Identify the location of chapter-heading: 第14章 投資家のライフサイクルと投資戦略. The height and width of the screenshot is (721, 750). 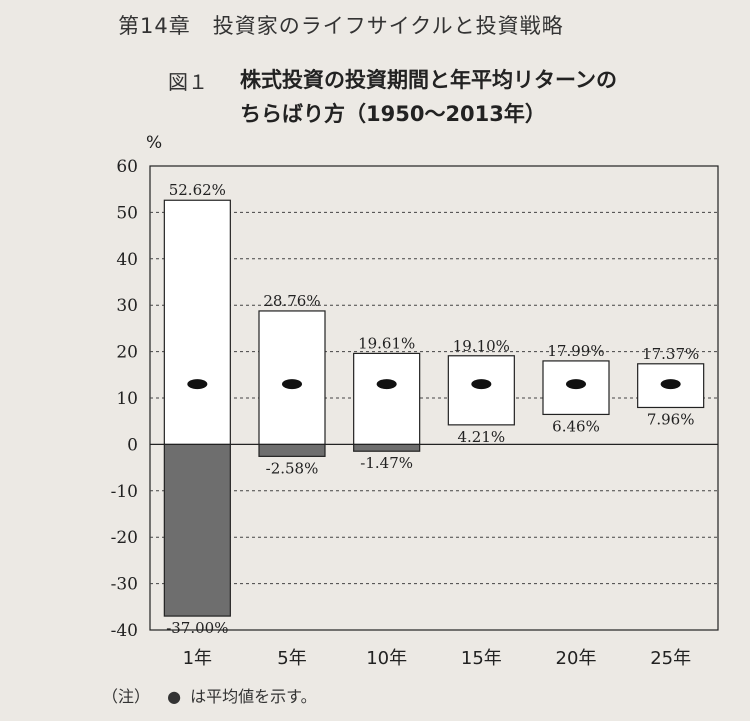
(341, 26).